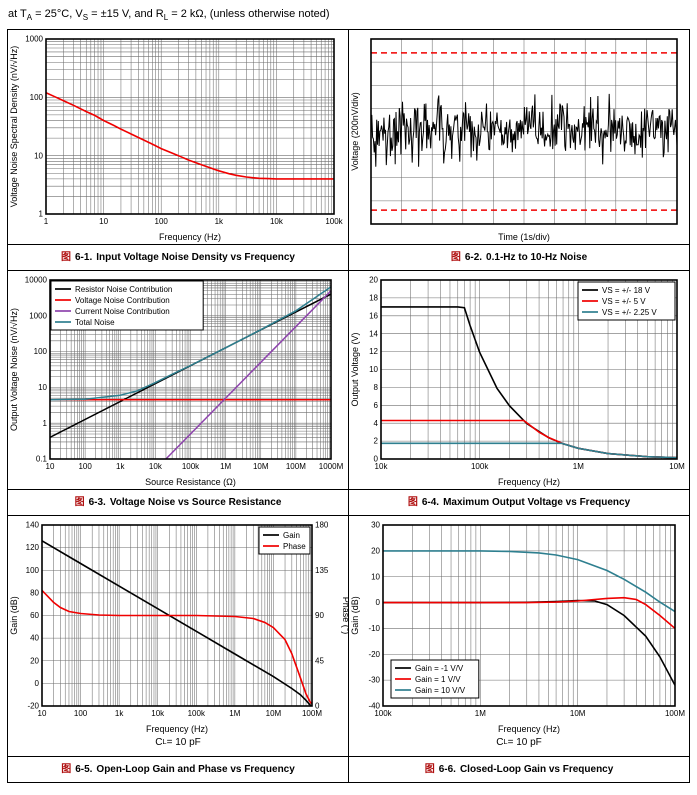  Describe the element at coordinates (195, 258) in the screenshot. I see `caption-title: Input Voltage Noise Density vs Frequency` at that location.